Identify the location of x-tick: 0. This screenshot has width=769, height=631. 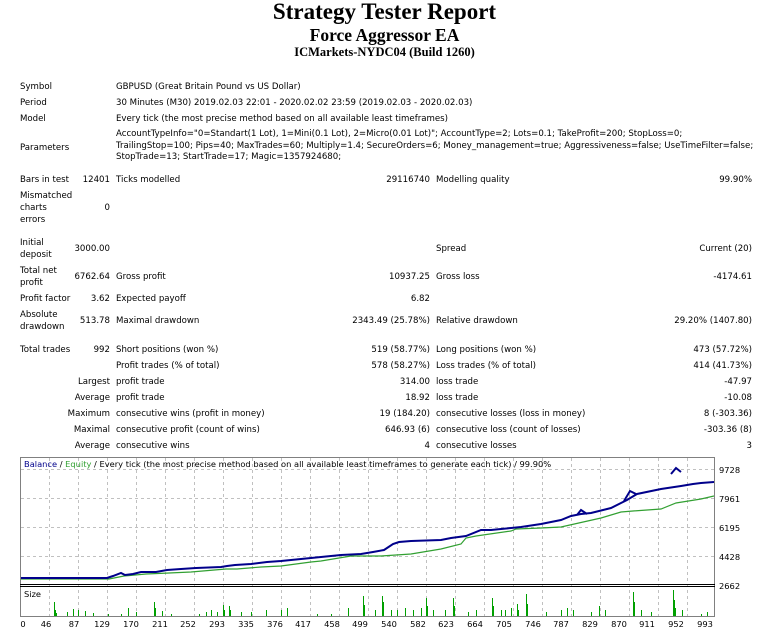
(23, 624).